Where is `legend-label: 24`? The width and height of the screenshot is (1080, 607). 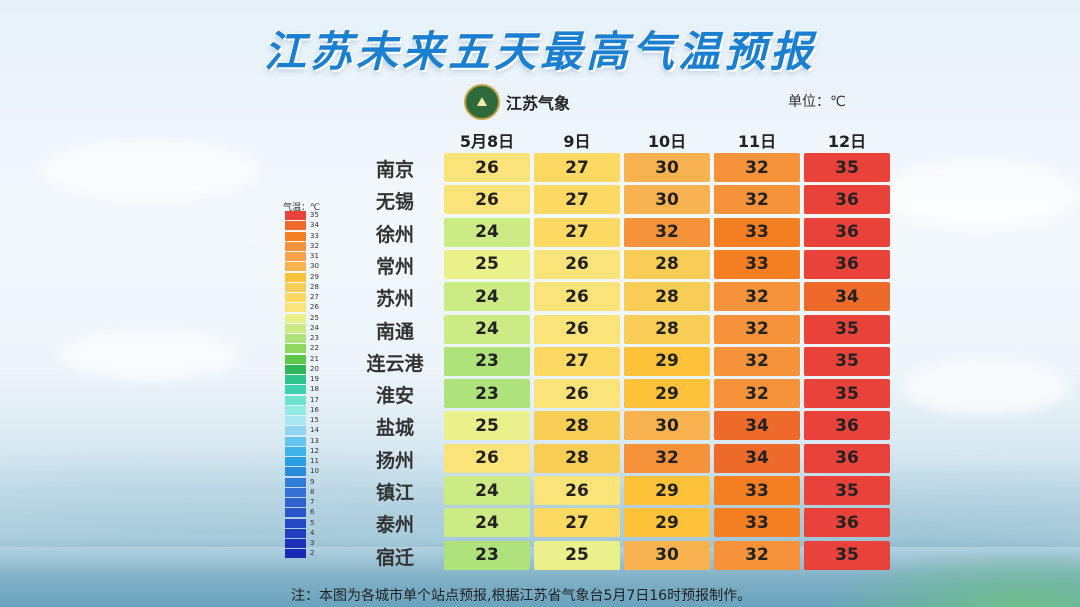 legend-label: 24 is located at coordinates (314, 327).